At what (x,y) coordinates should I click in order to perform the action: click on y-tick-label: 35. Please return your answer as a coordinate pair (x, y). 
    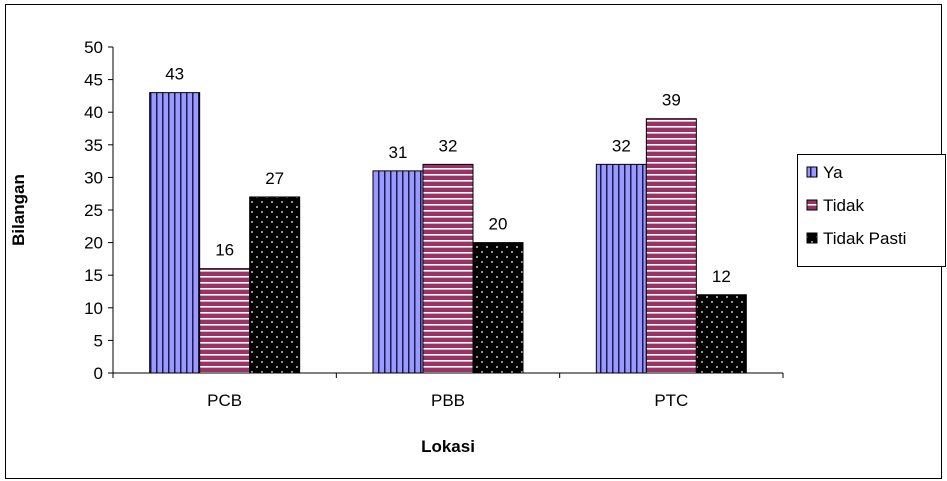
    Looking at the image, I should click on (93, 145).